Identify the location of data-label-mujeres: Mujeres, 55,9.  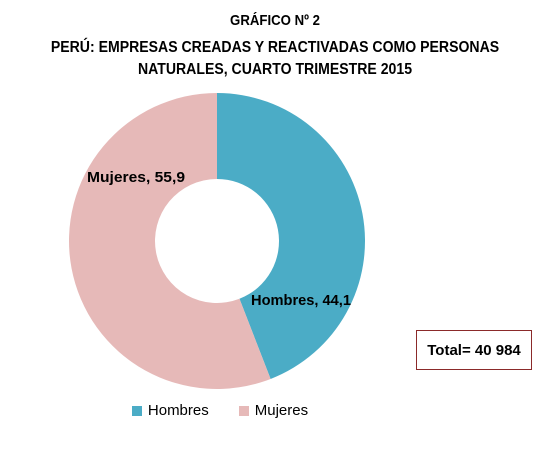
(136, 177).